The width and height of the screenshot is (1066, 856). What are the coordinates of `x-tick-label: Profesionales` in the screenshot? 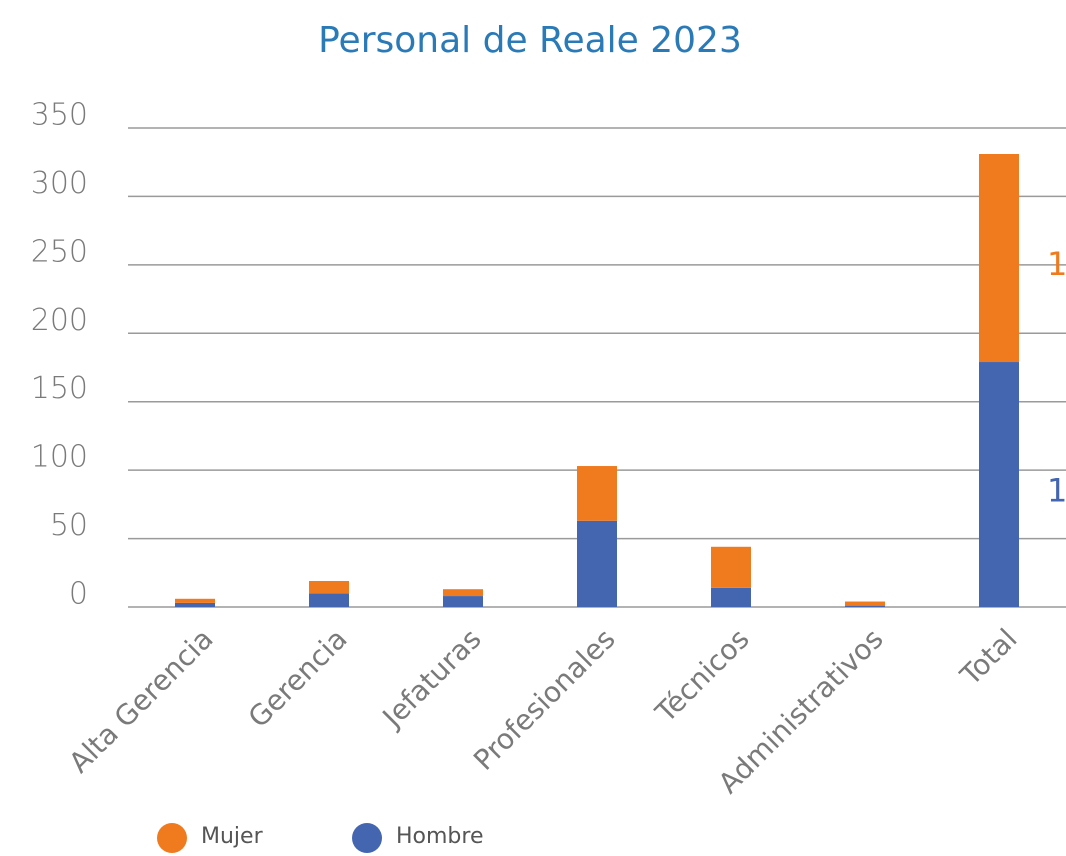 It's located at (544, 699).